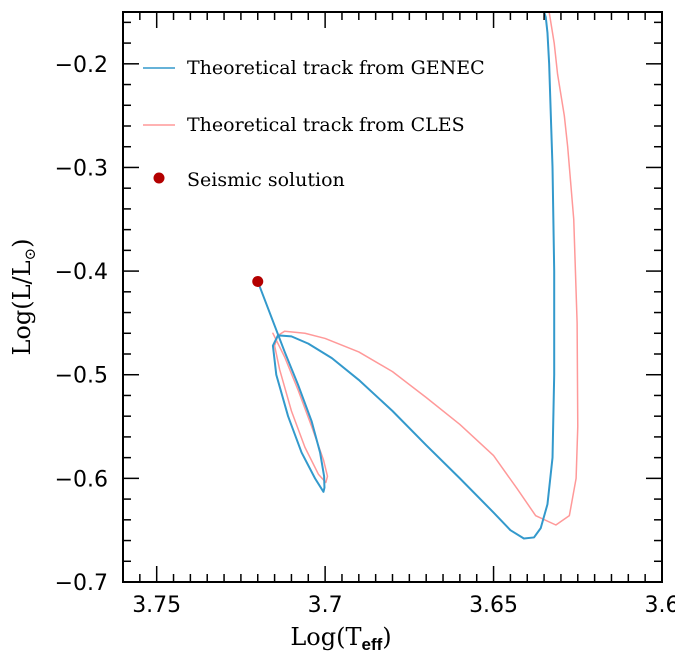 The image size is (675, 653). I want to click on y-tick-label: −0.7, so click(81, 583).